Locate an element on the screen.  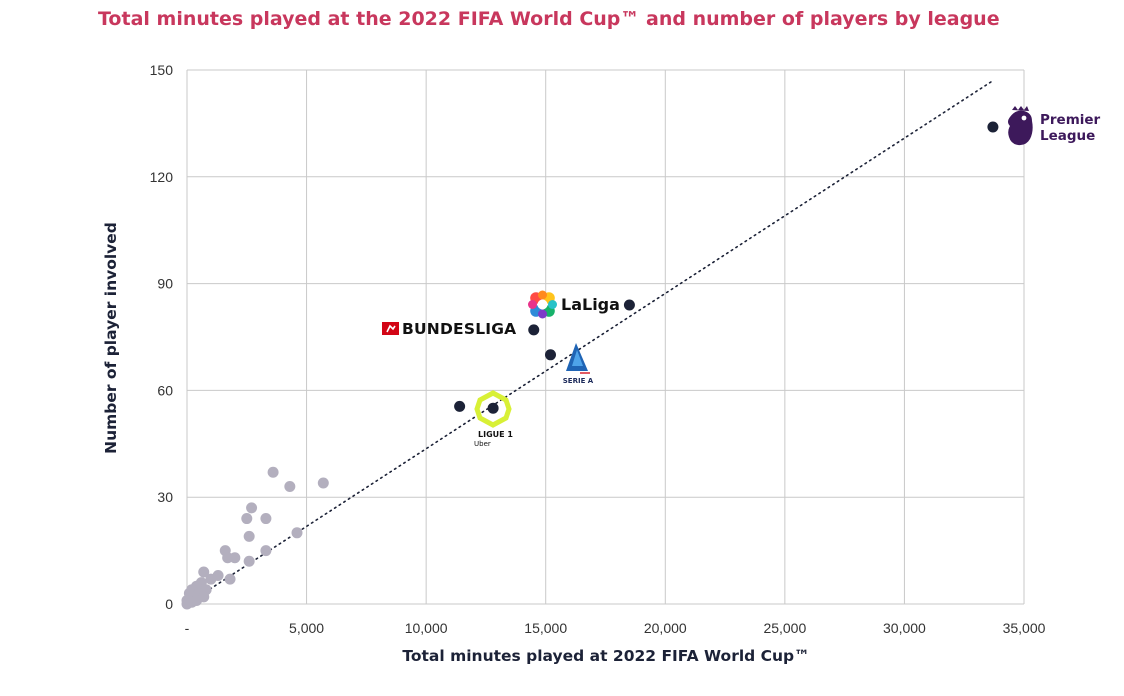
ligue-1-label: LIGUE 1 is located at coordinates (495, 434).